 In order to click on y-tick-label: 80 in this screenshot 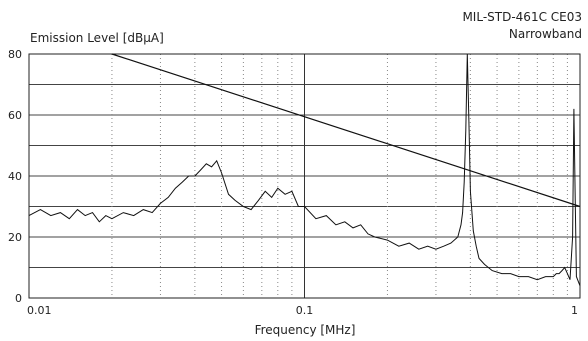, I will do `click(15, 54)`.